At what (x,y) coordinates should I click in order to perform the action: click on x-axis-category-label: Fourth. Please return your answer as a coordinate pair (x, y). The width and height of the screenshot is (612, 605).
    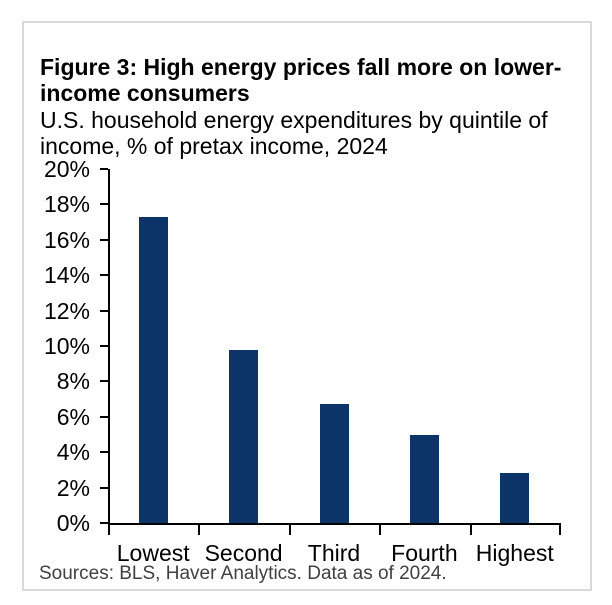
    Looking at the image, I should click on (424, 553).